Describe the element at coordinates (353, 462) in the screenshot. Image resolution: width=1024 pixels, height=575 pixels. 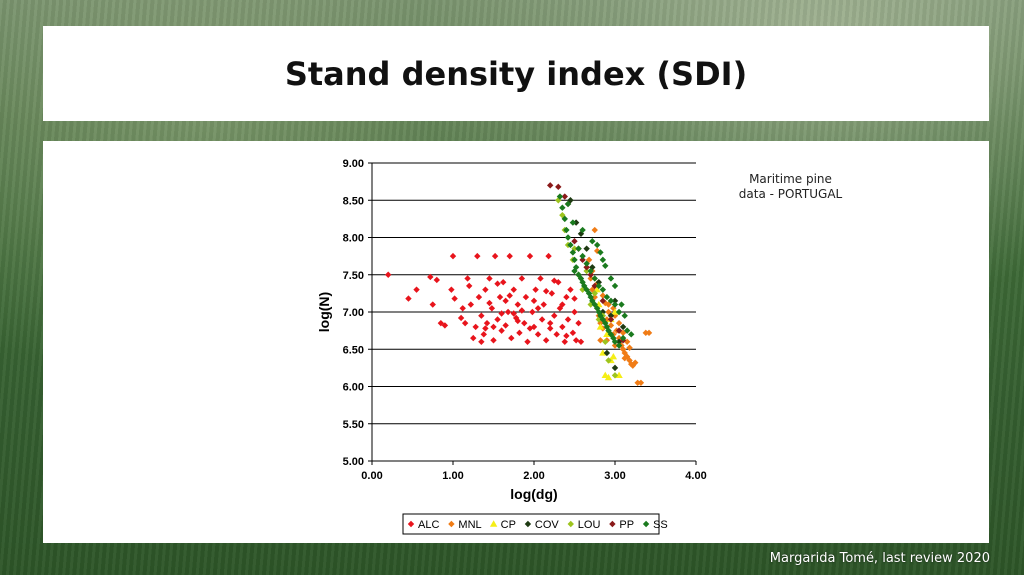
I see `y-tick-label: 5.00` at that location.